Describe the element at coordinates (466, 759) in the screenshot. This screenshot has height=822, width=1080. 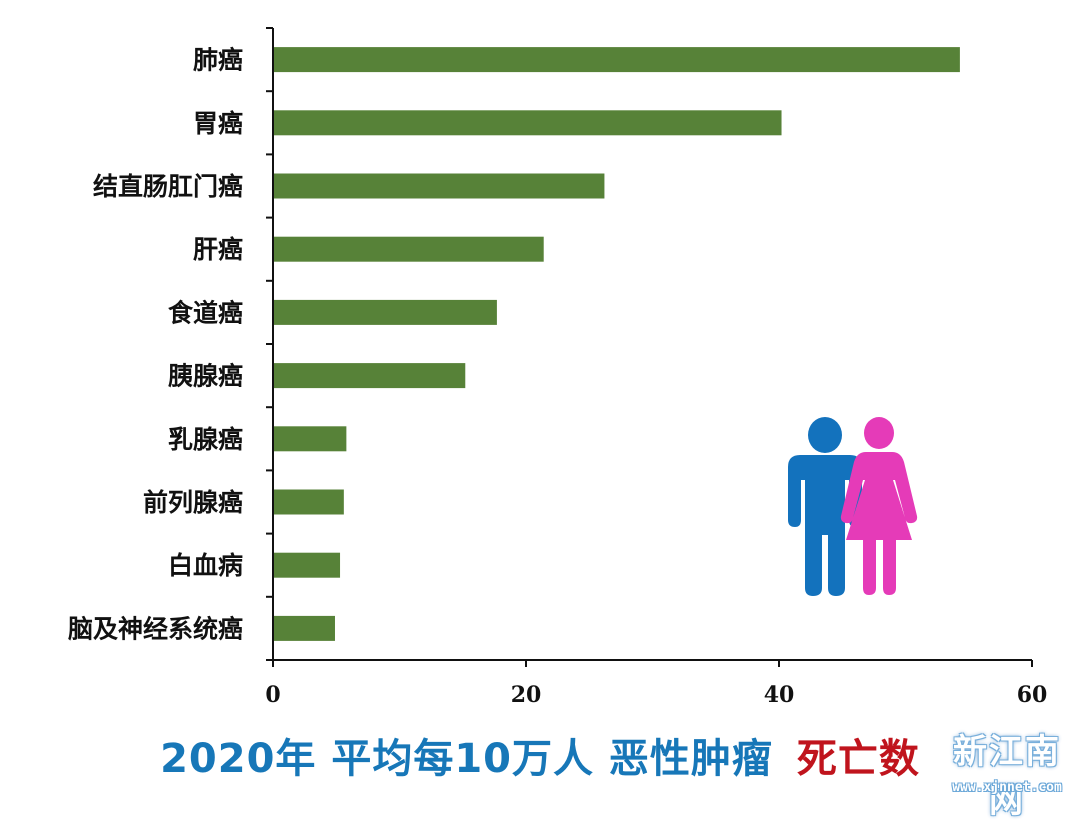
I see `caption-main: 2020年 平均每10万人 恶性肿瘤` at that location.